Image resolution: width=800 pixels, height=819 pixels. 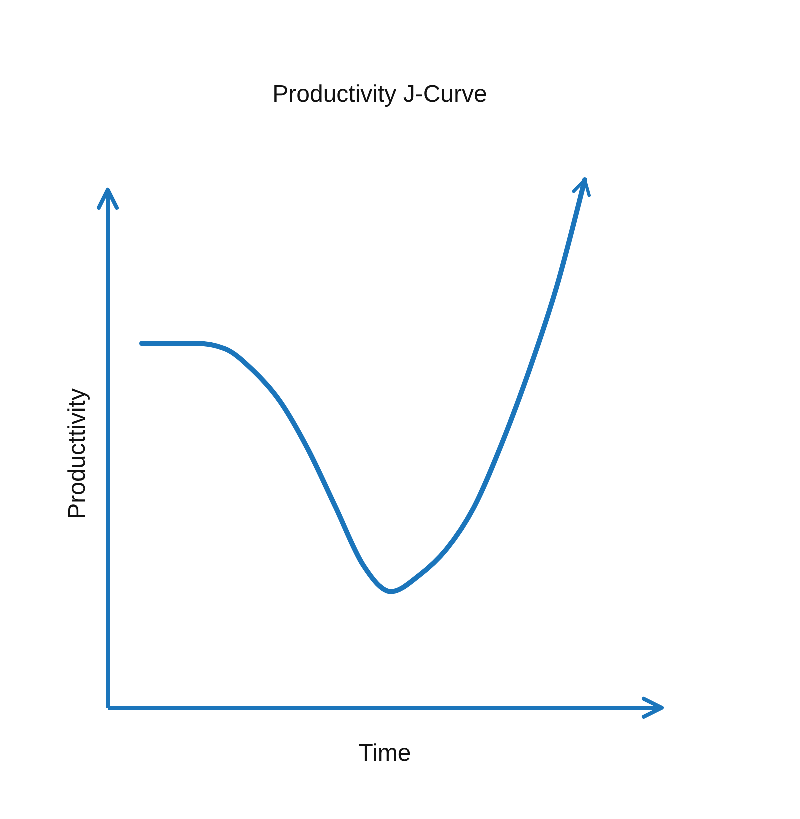 I want to click on y-axis-title: Producttivity, so click(x=77, y=454).